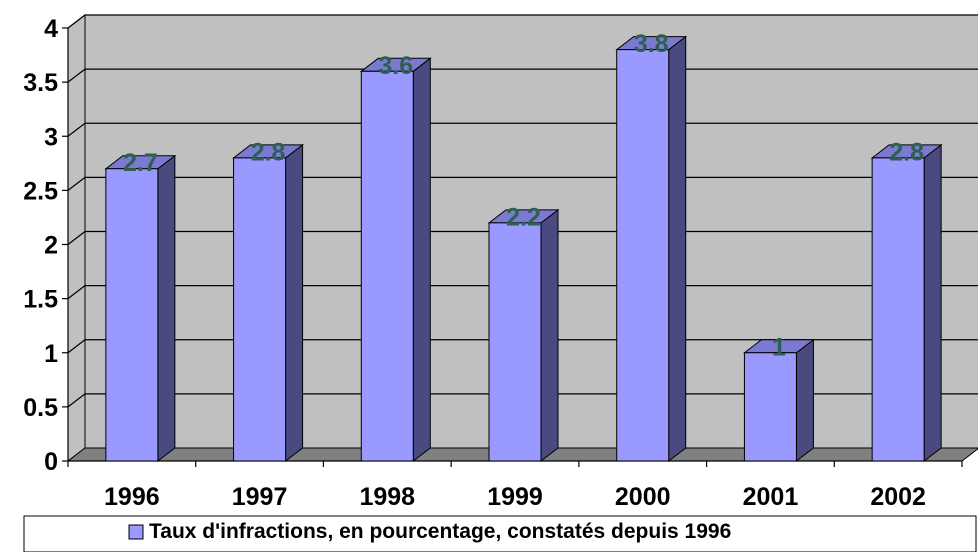 The image size is (978, 552). I want to click on y-tick-label: 4, so click(51, 29).